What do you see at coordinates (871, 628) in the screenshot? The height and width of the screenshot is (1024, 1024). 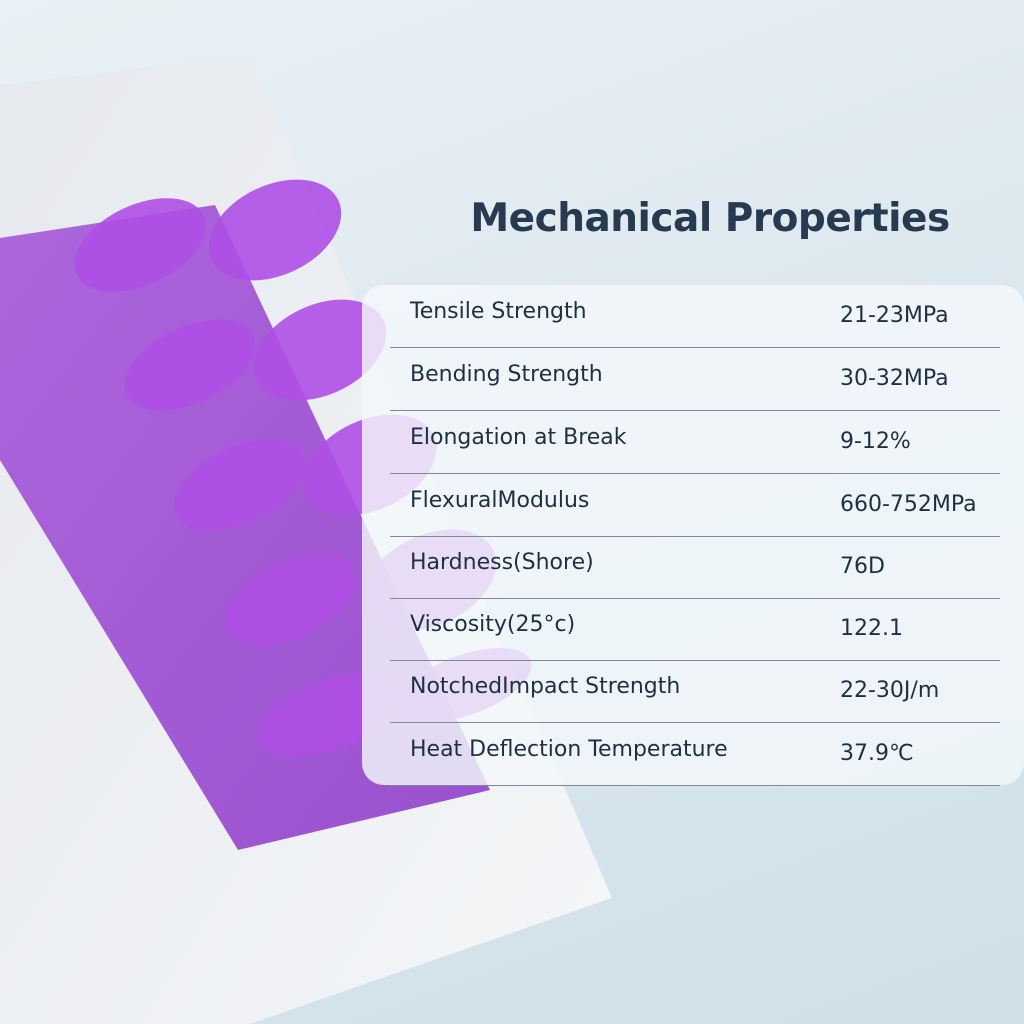 I see `property-value: 122.1` at bounding box center [871, 628].